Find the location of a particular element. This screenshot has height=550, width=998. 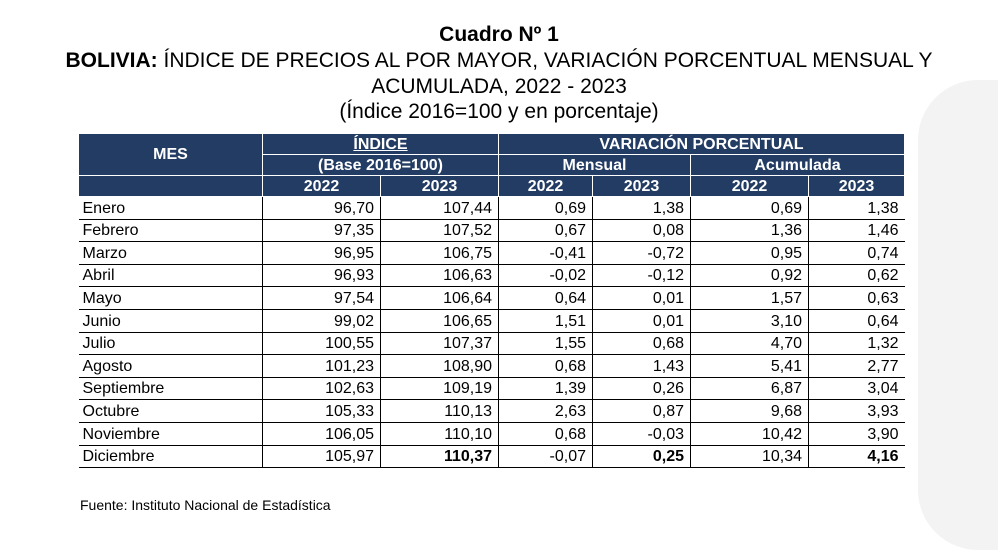

table-row: Julio 100,55 107,37 1,55 0,68 4,70 1,32 is located at coordinates (491, 344).